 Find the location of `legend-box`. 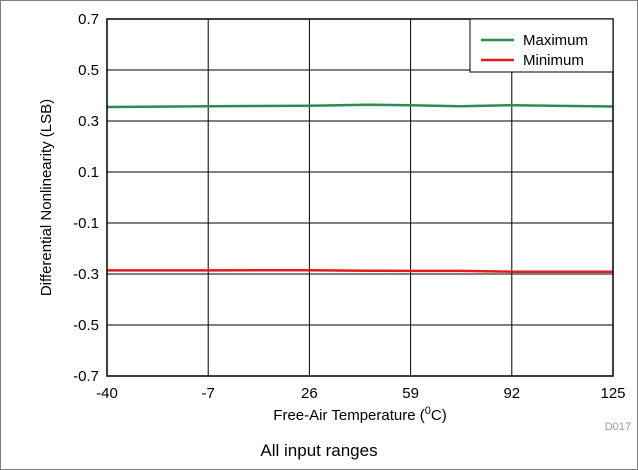

legend-box is located at coordinates (541, 45).